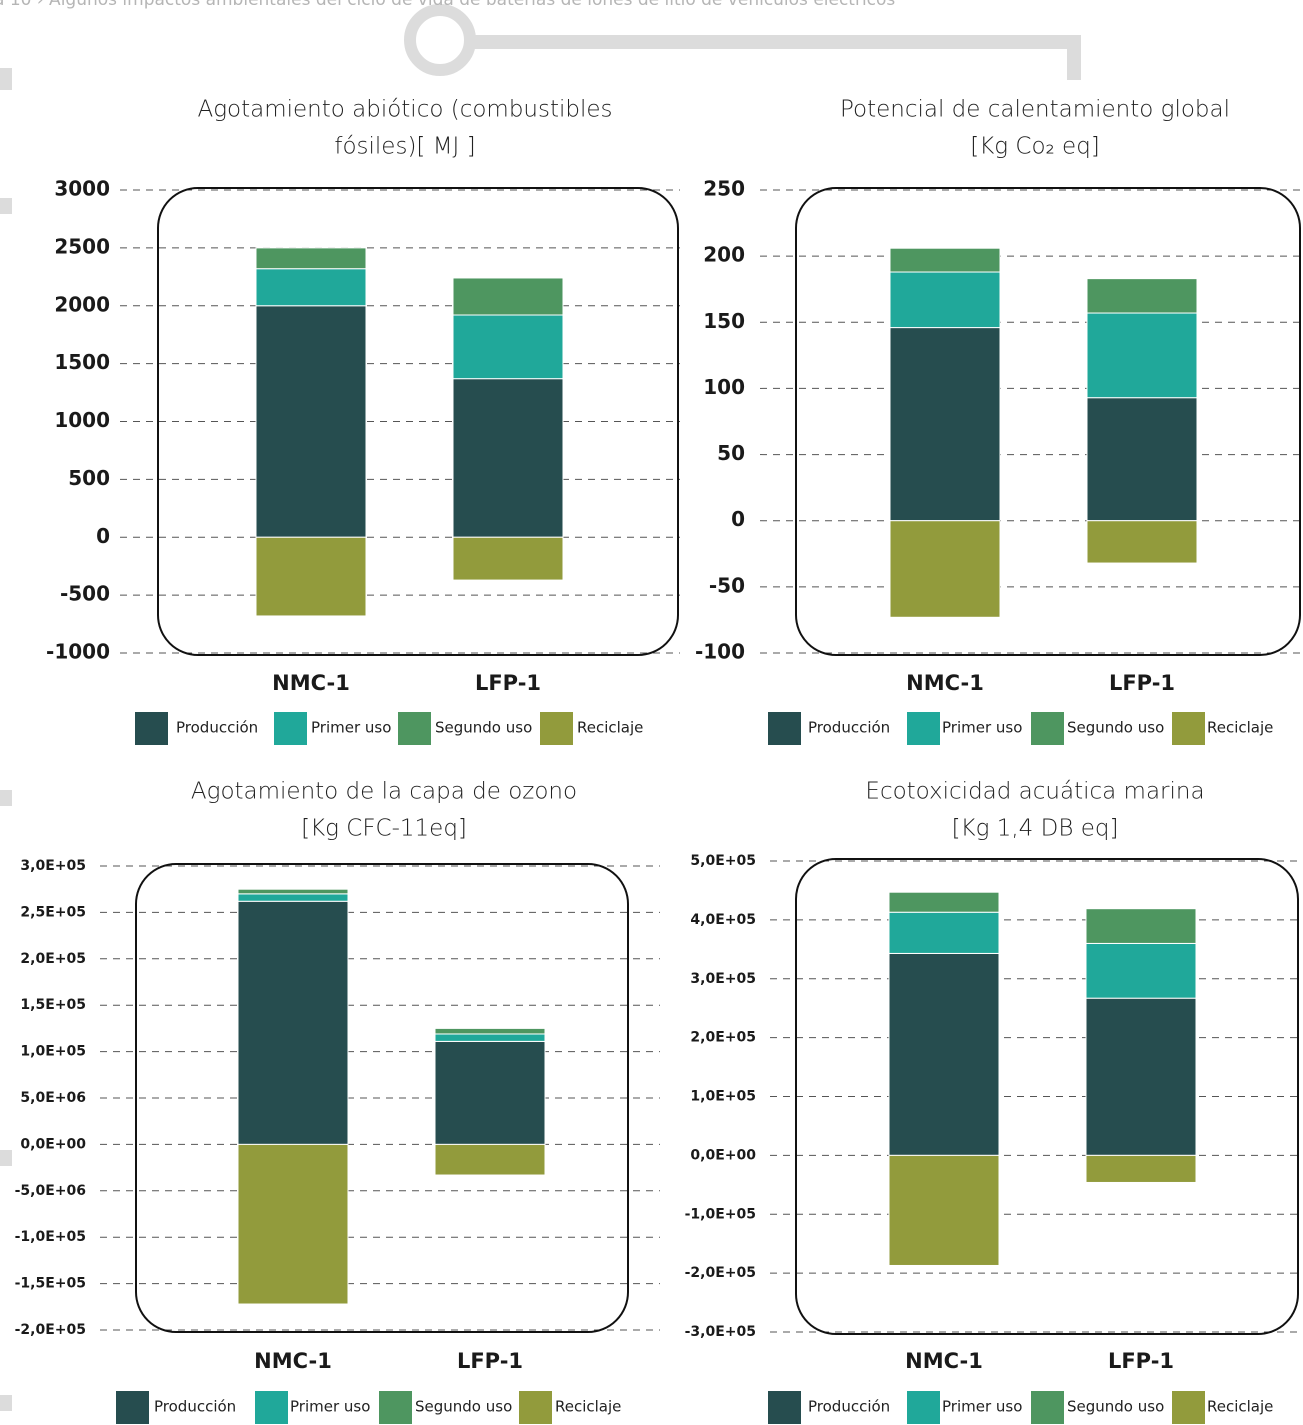 The height and width of the screenshot is (1425, 1303). I want to click on y-tick-label: 0,0E+00, so click(53, 1144).